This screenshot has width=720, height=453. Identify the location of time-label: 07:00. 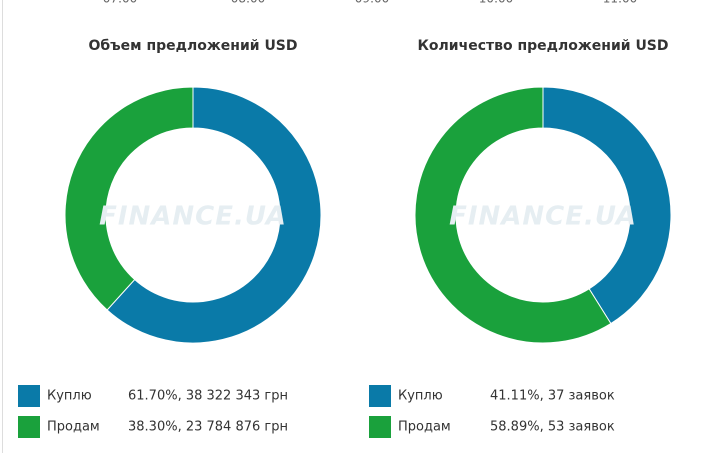
(120, 3).